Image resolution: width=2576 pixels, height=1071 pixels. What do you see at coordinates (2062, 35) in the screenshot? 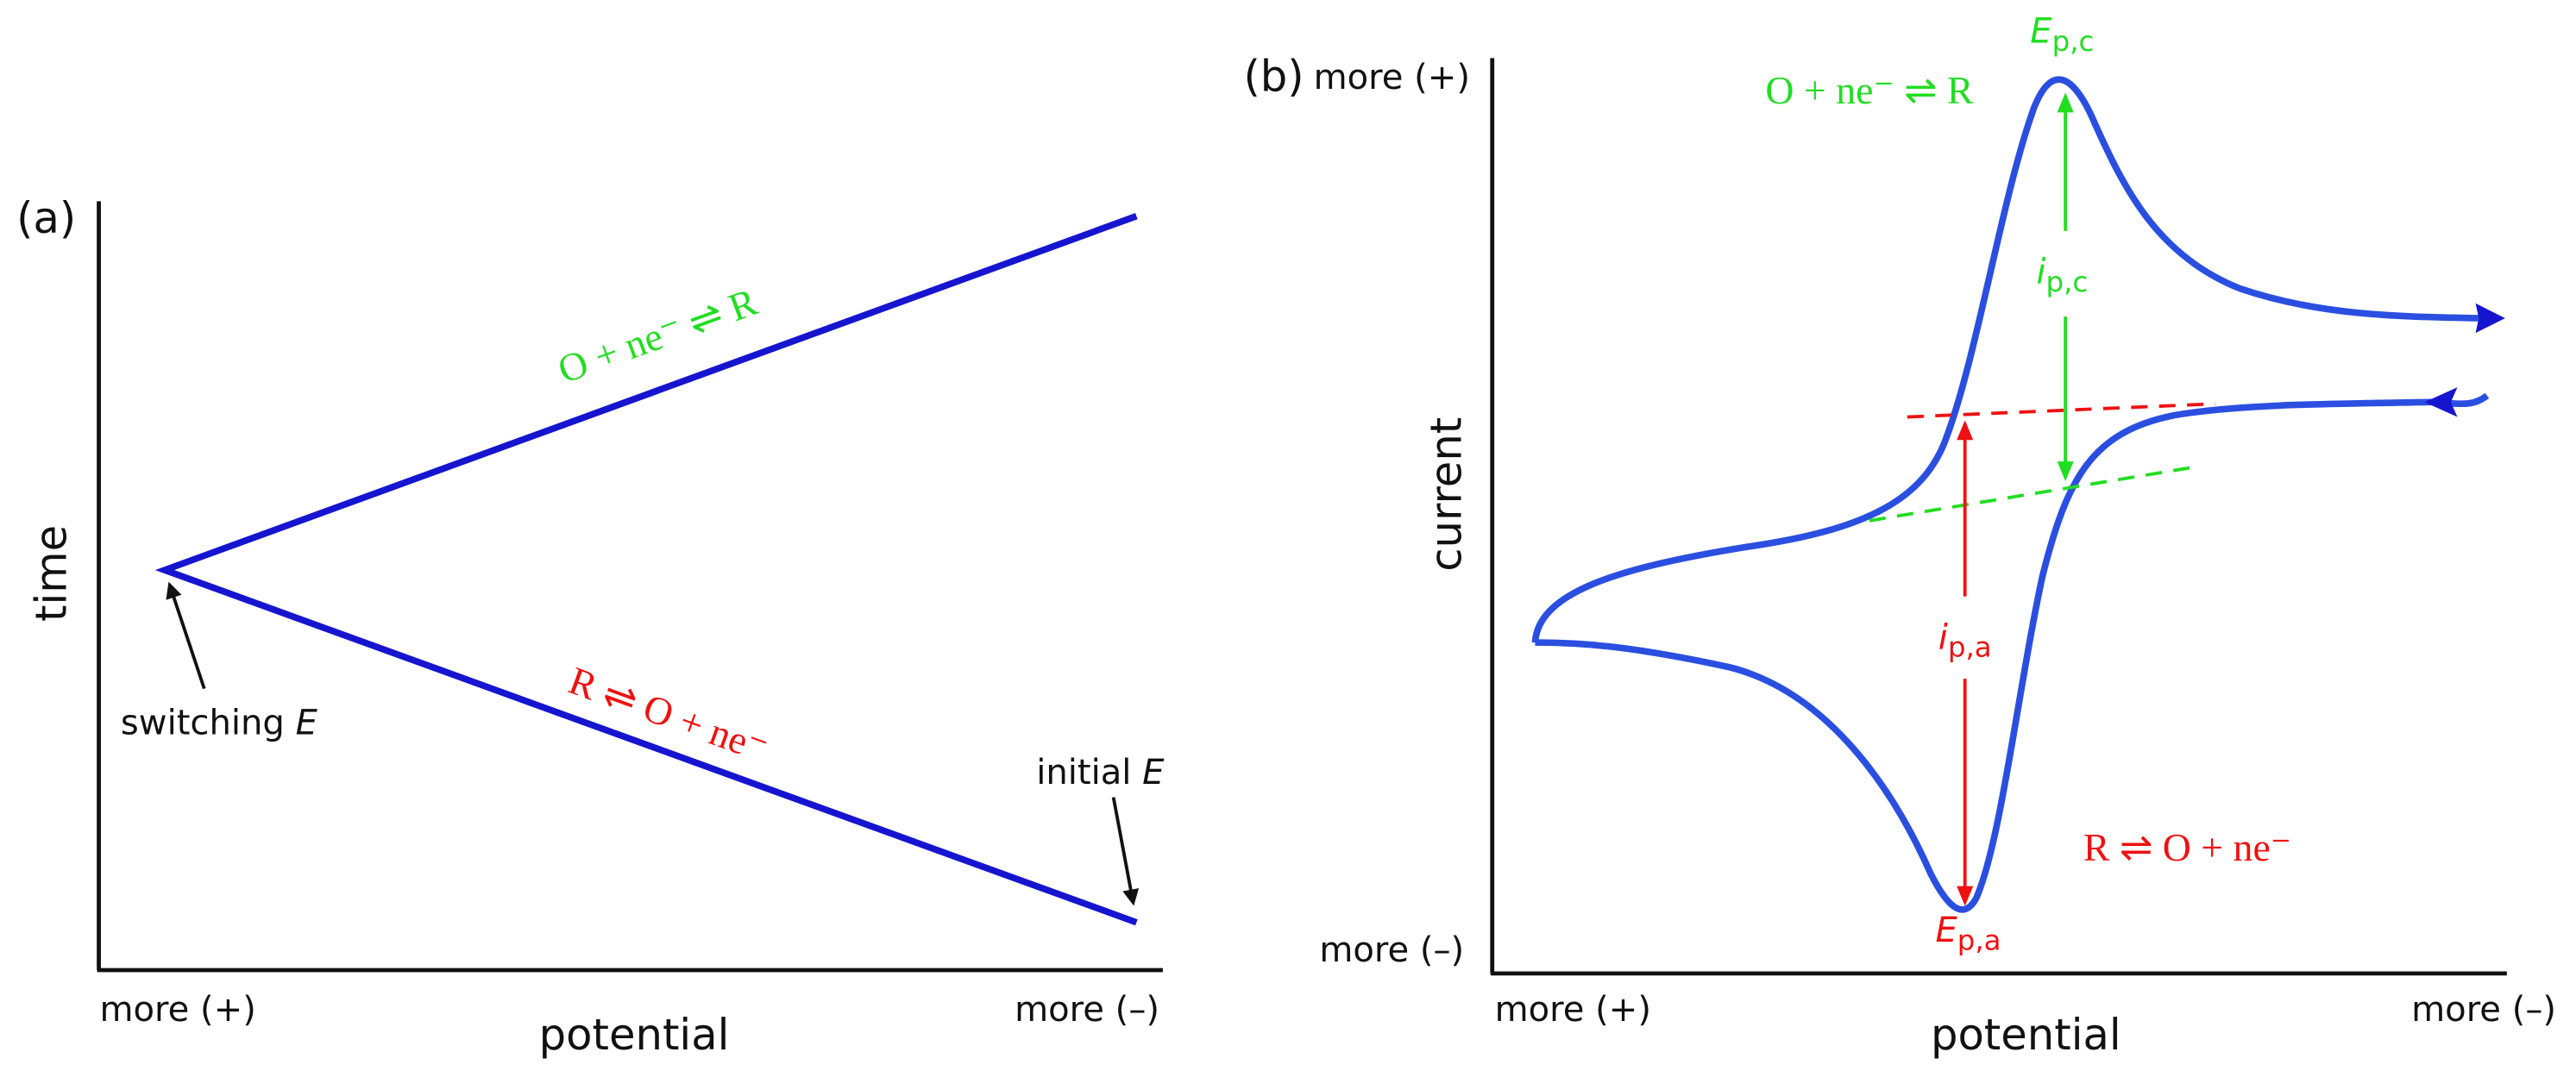
I see `peak-label: Ep,c` at bounding box center [2062, 35].